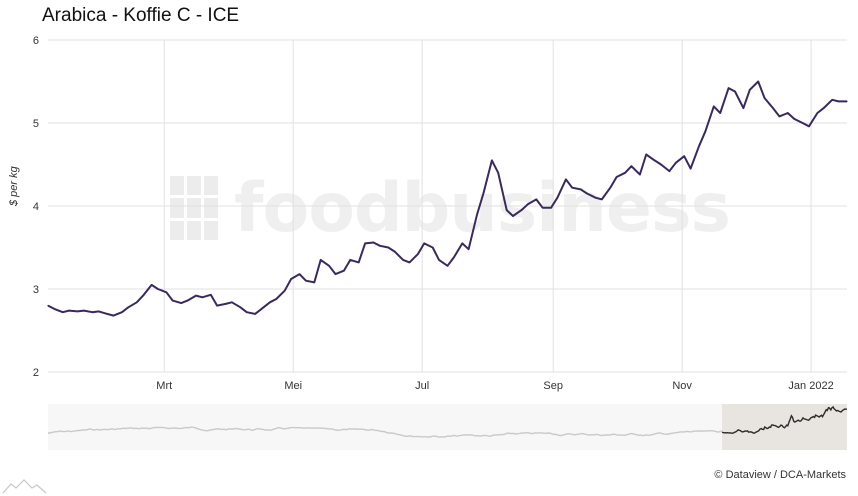 The image size is (858, 496). I want to click on x-tick-label: Jan 2022, so click(810, 386).